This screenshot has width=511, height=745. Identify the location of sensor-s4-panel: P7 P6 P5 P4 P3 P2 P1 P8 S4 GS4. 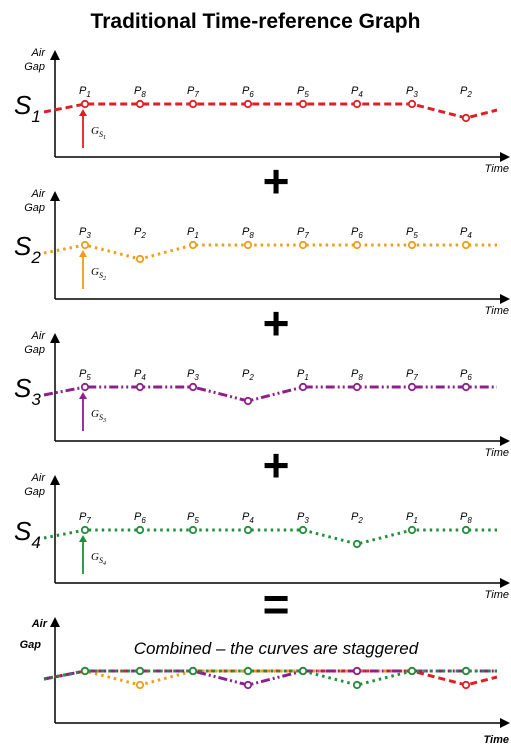
(255, 542).